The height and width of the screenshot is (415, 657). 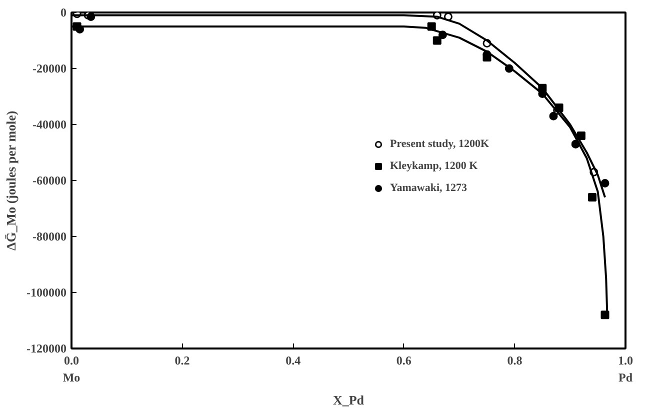 What do you see at coordinates (46, 293) in the screenshot?
I see `y-tick-label: -100000` at bounding box center [46, 293].